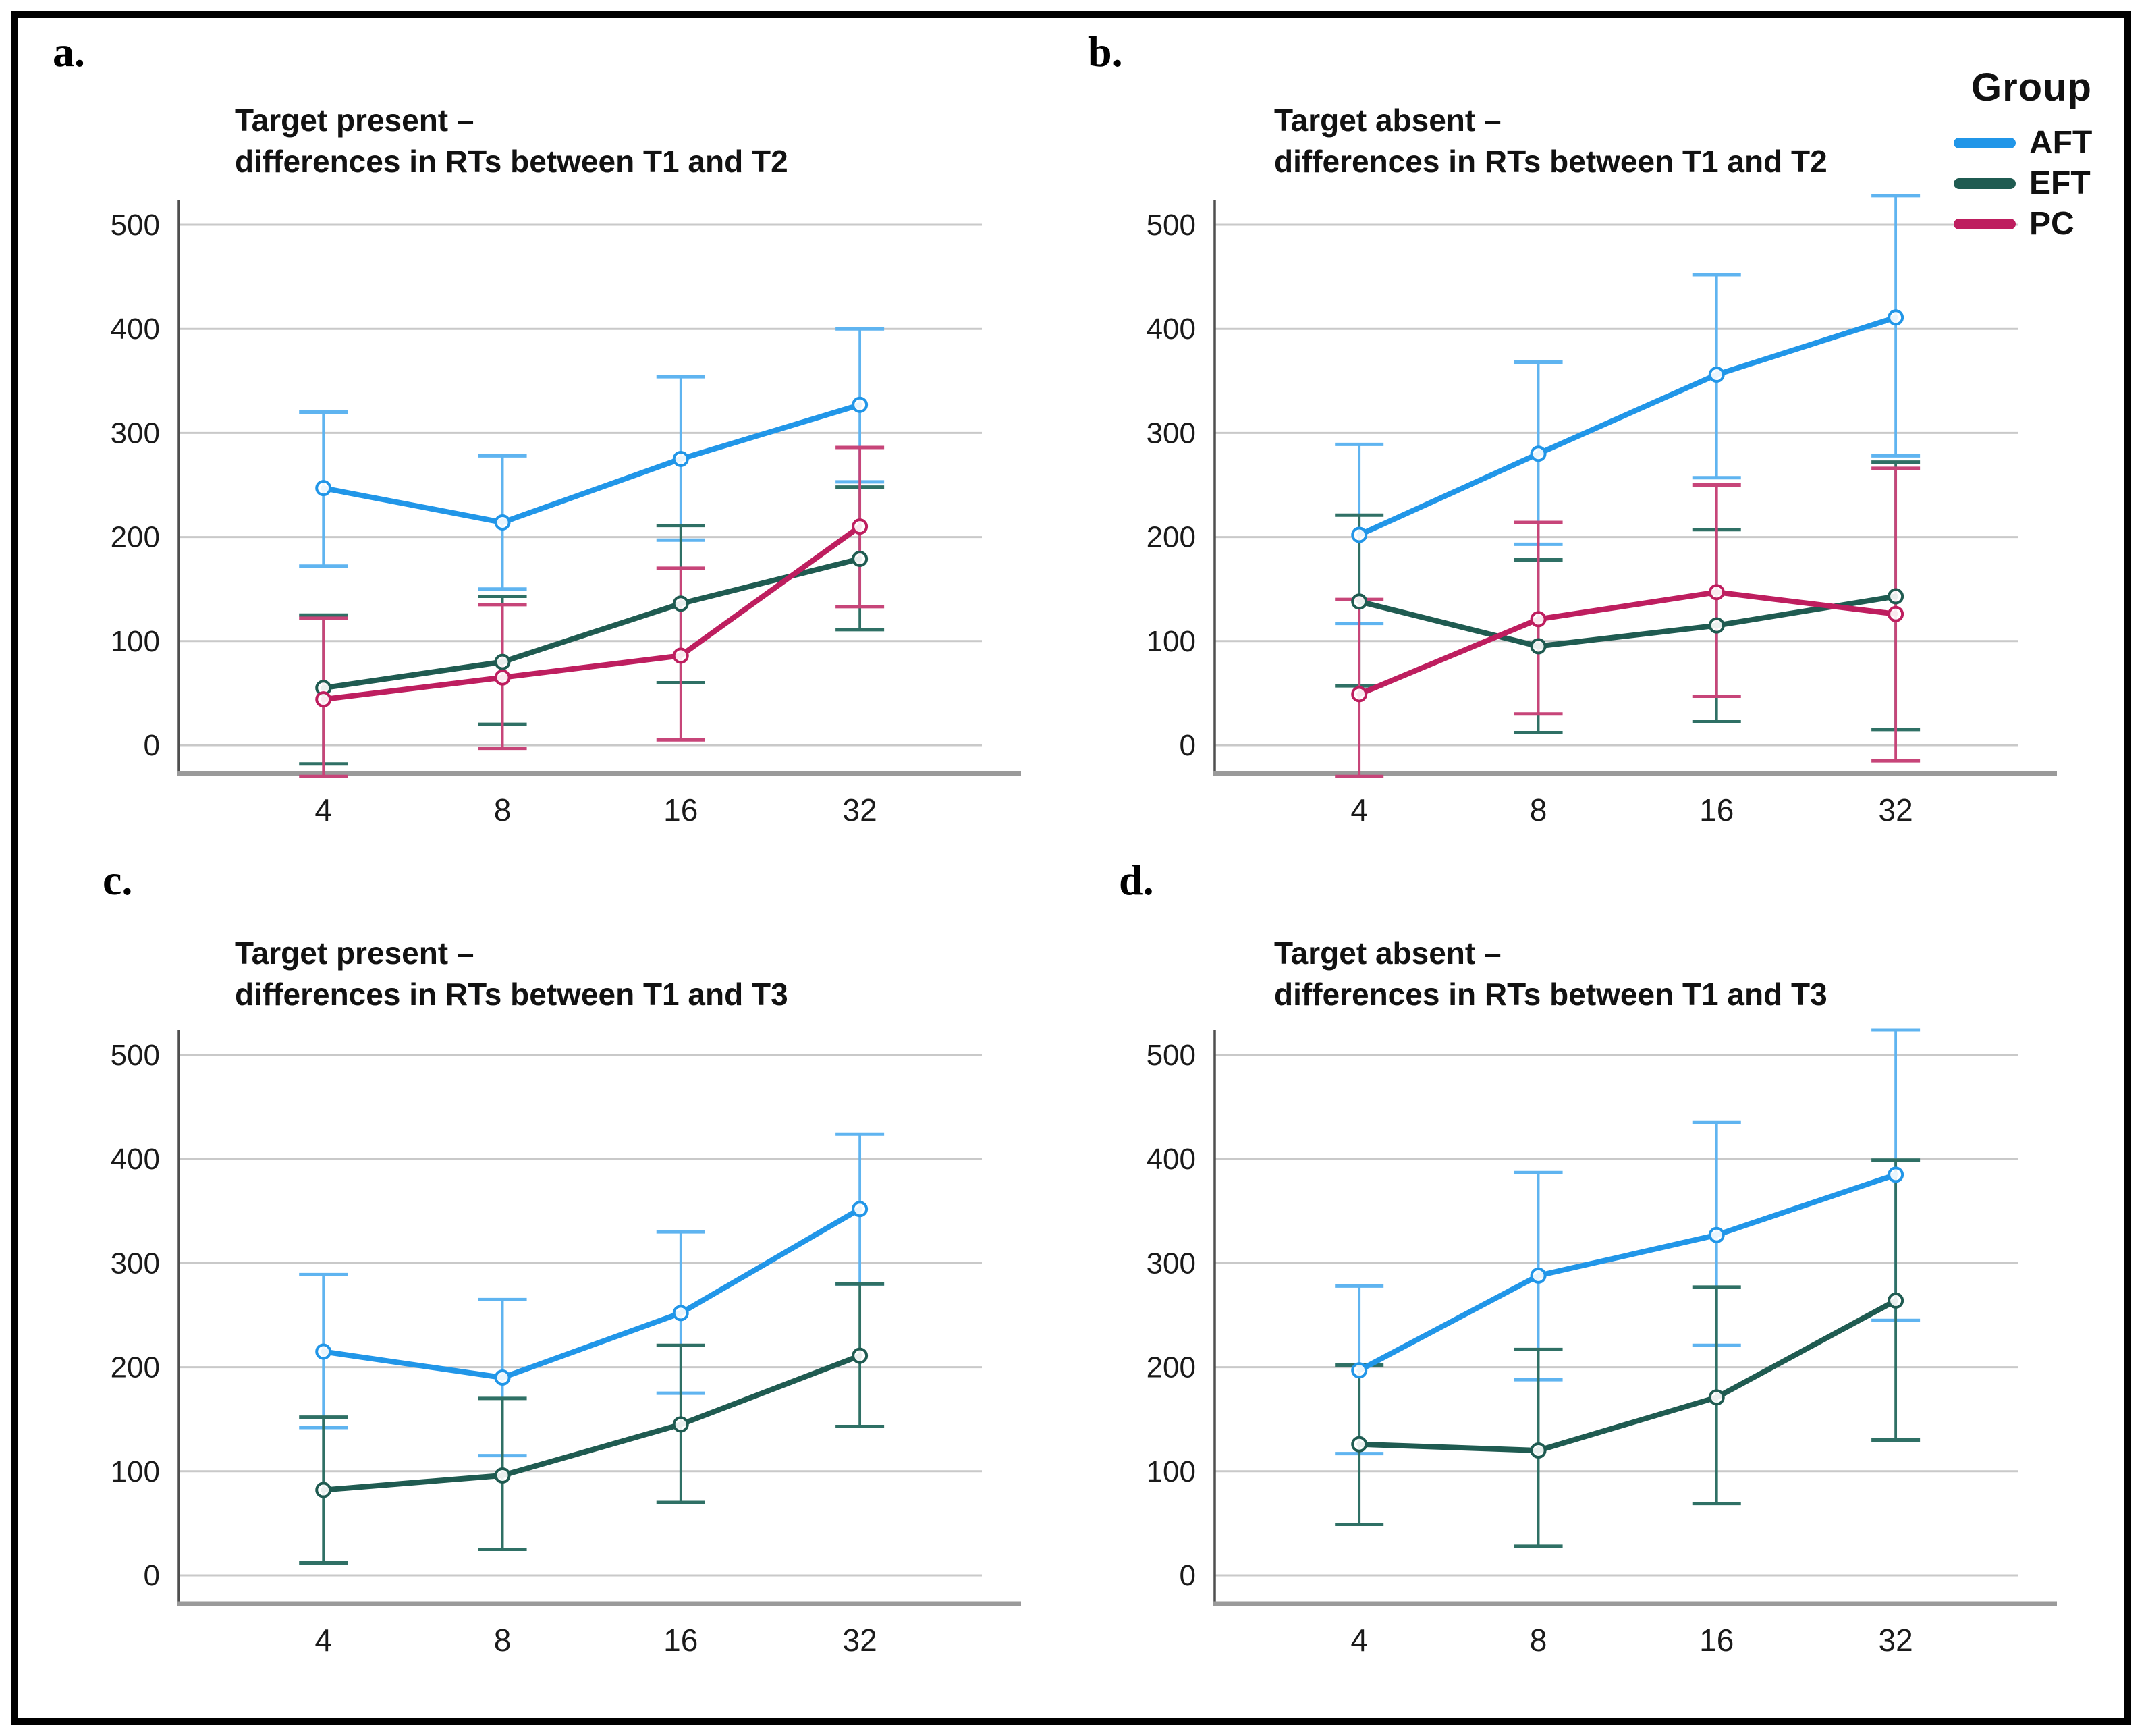 This screenshot has width=2146, height=1736. I want to click on panel-a-label: a., so click(69, 52).